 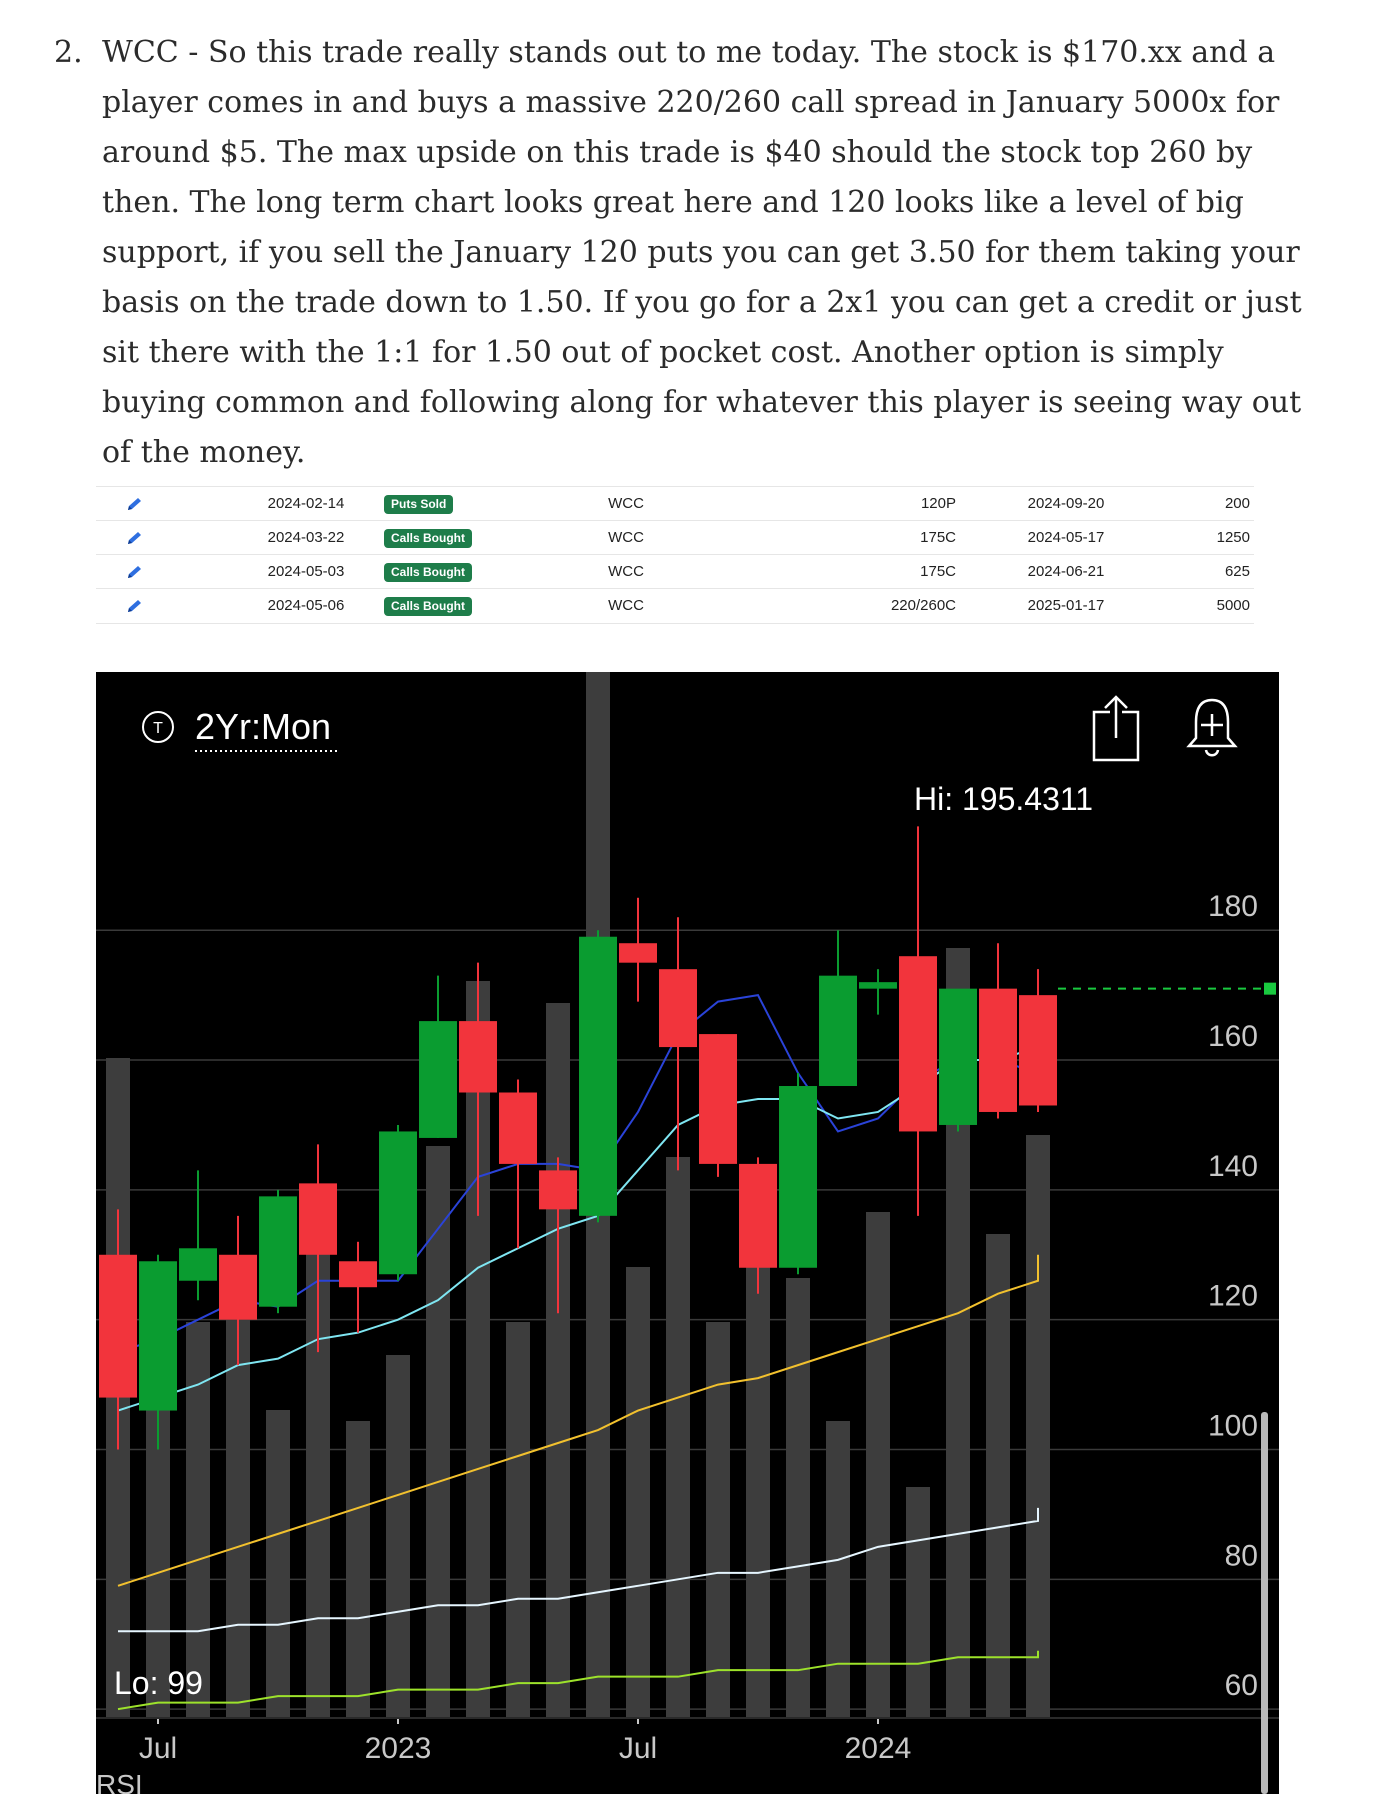 I want to click on share-icon-box, so click(x=1116, y=736).